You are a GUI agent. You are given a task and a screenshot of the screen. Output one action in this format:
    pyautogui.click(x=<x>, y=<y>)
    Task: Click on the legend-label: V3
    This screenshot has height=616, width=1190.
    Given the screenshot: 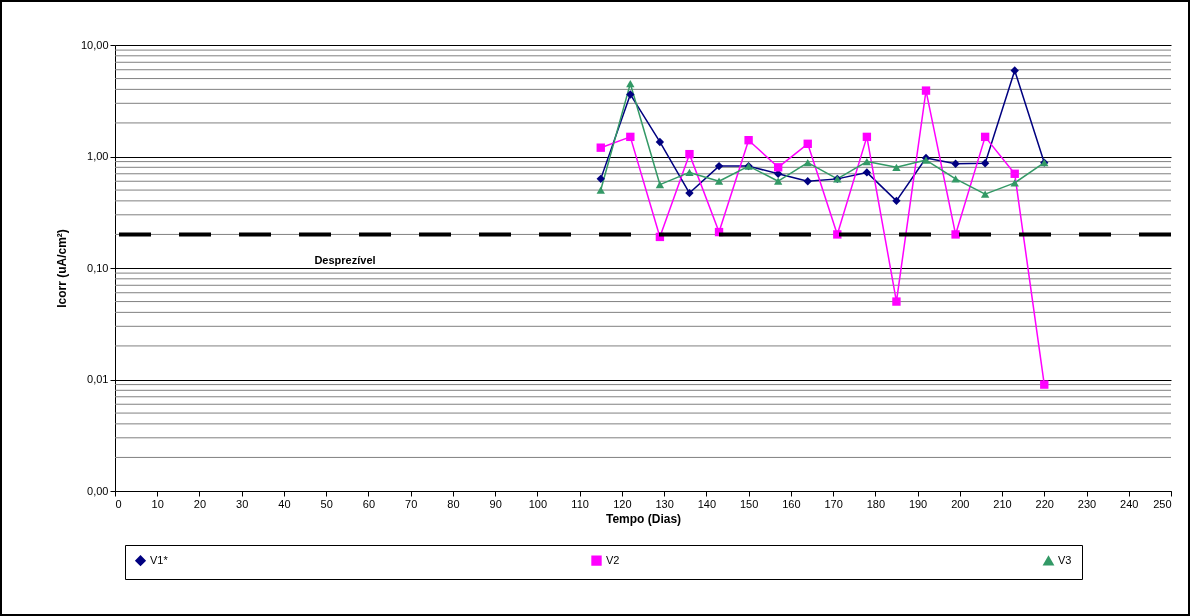 What is the action you would take?
    pyautogui.click(x=1065, y=559)
    